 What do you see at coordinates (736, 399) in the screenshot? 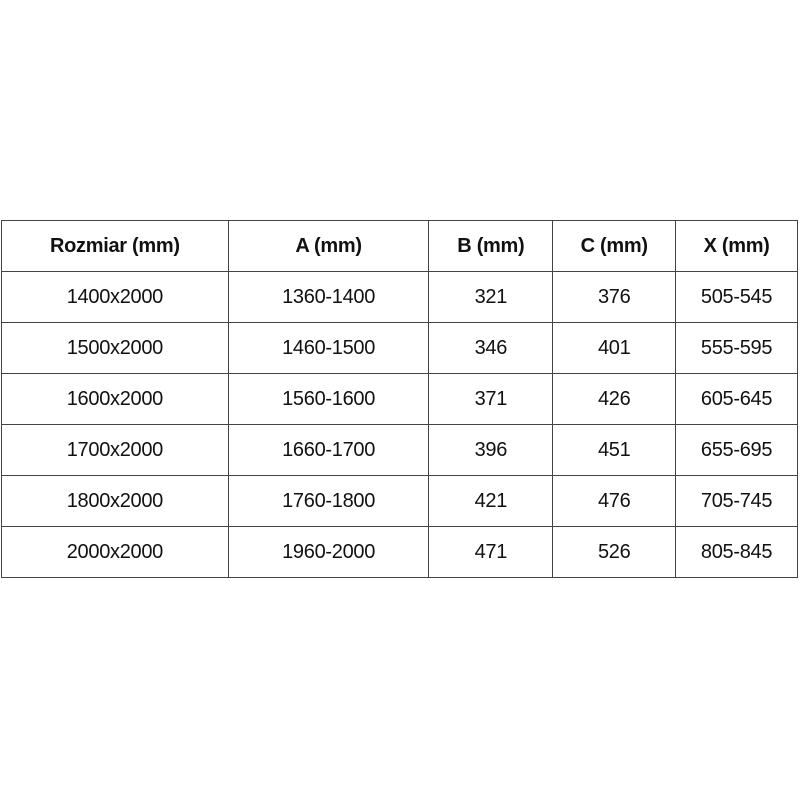
I see `cell-x: 605-645` at bounding box center [736, 399].